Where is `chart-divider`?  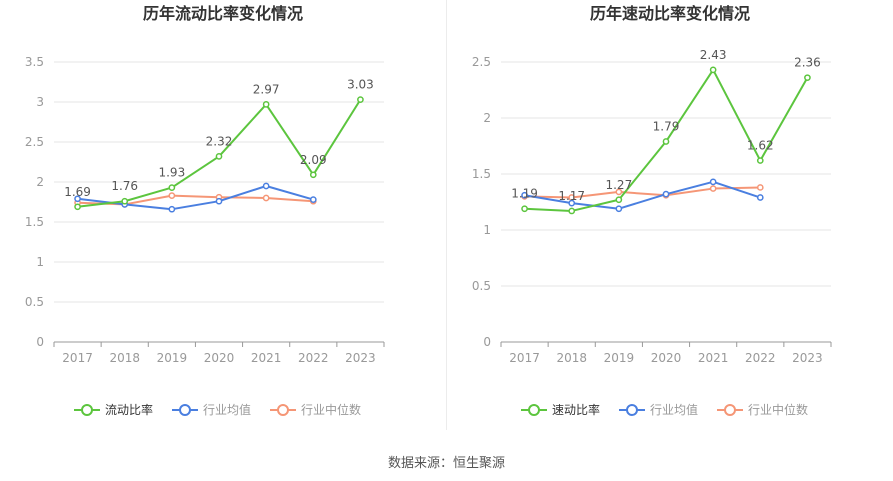
chart-divider is located at coordinates (446, 215).